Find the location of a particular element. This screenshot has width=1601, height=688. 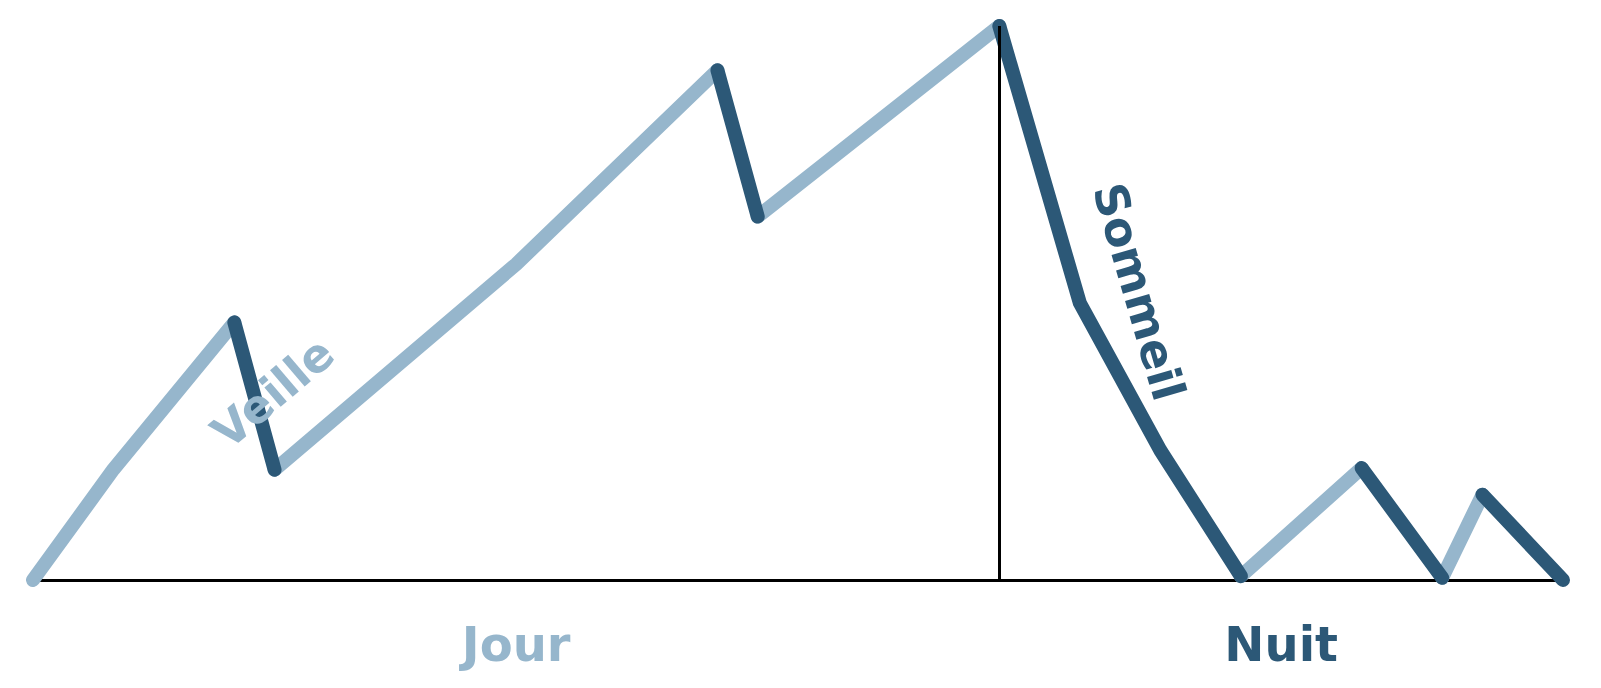

x-tick-label: Nuit is located at coordinates (1281, 644).